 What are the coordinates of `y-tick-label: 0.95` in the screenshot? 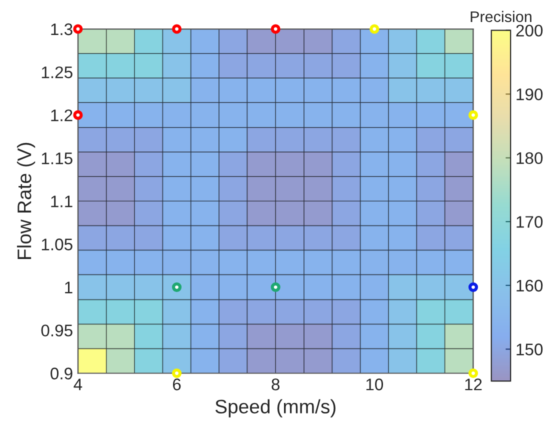 It's located at (56, 330).